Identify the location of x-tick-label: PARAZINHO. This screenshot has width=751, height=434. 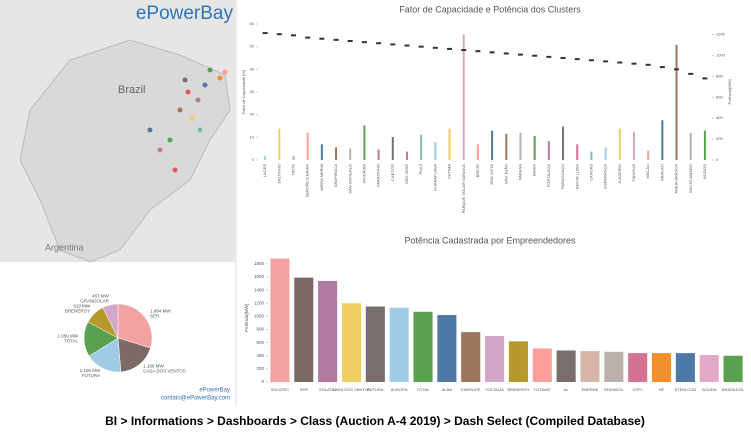
(378, 175).